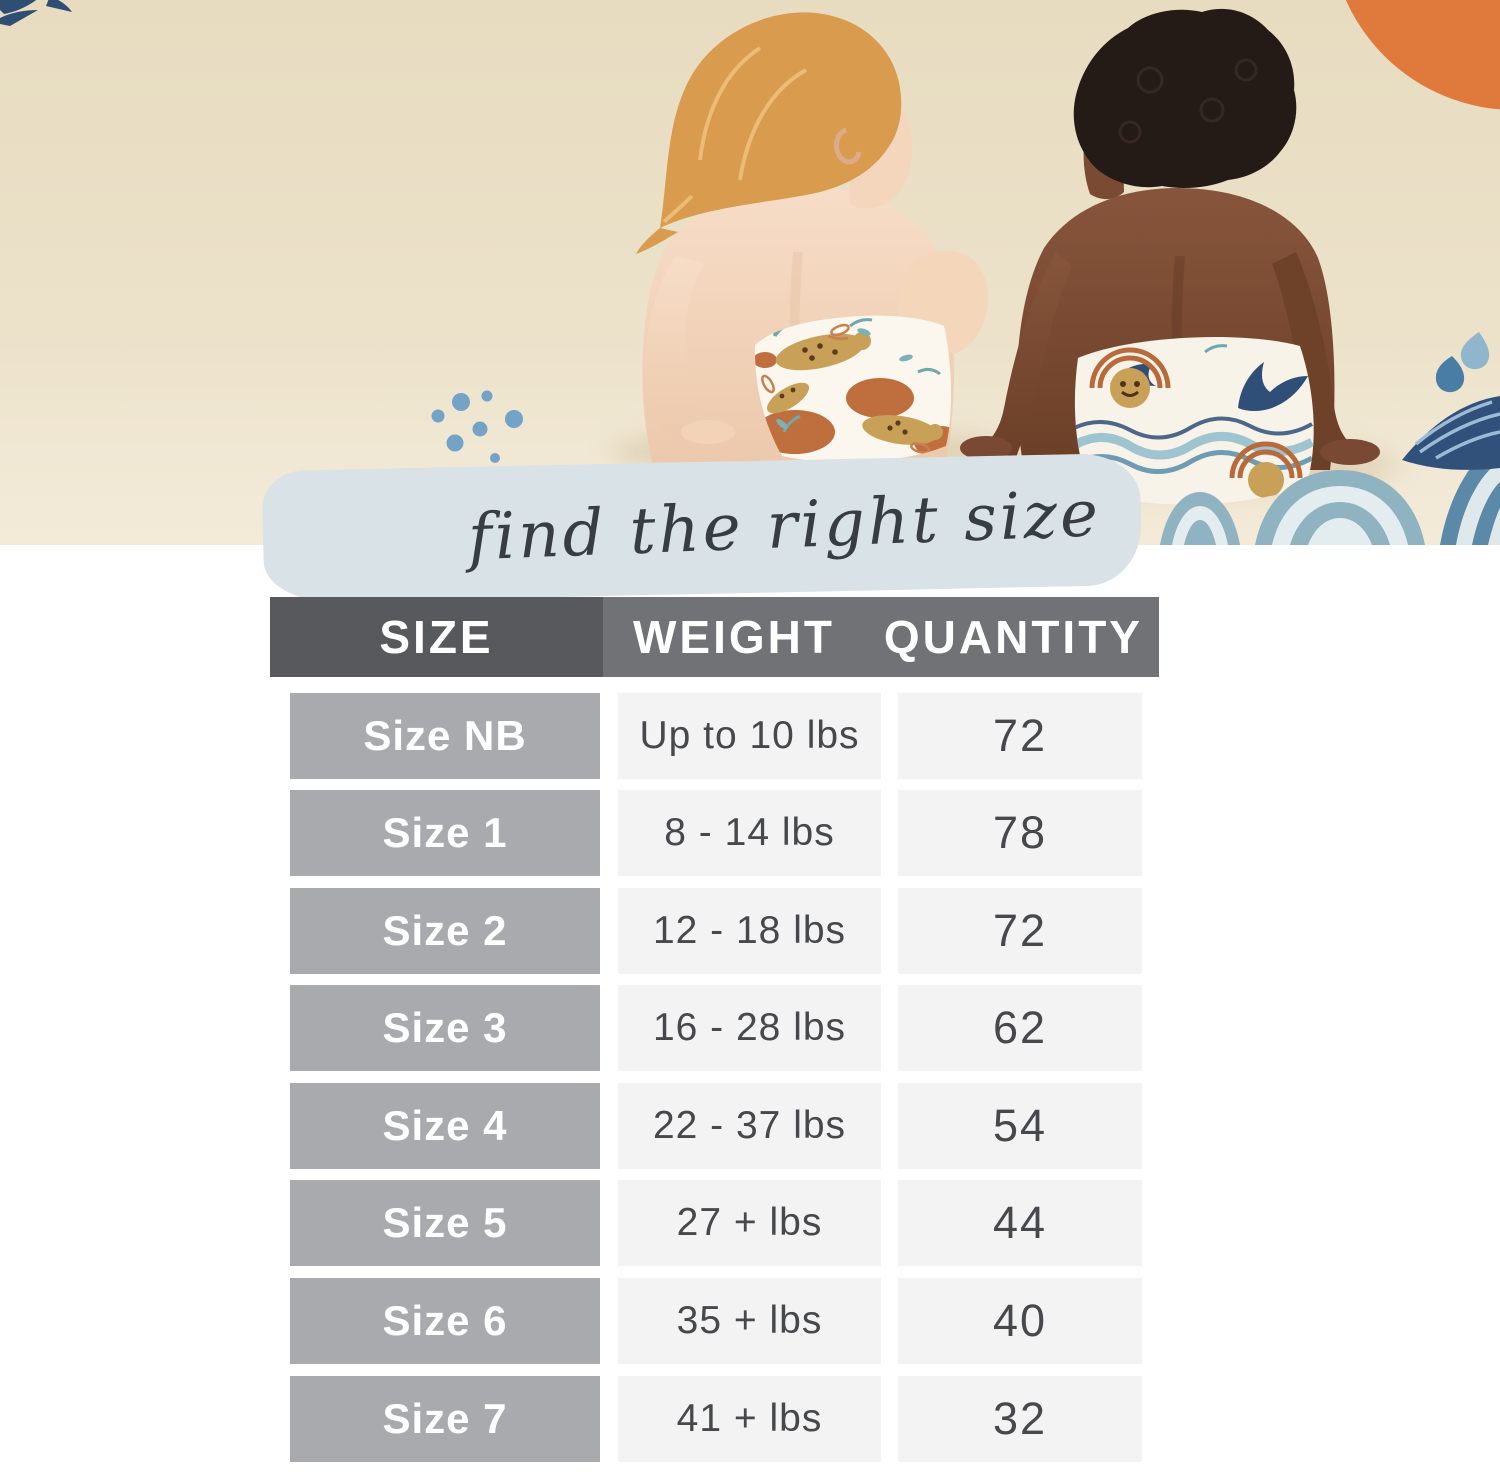 This screenshot has width=1500, height=1483. Describe the element at coordinates (749, 1419) in the screenshot. I see `weight-cell: 41 + lbs` at that location.